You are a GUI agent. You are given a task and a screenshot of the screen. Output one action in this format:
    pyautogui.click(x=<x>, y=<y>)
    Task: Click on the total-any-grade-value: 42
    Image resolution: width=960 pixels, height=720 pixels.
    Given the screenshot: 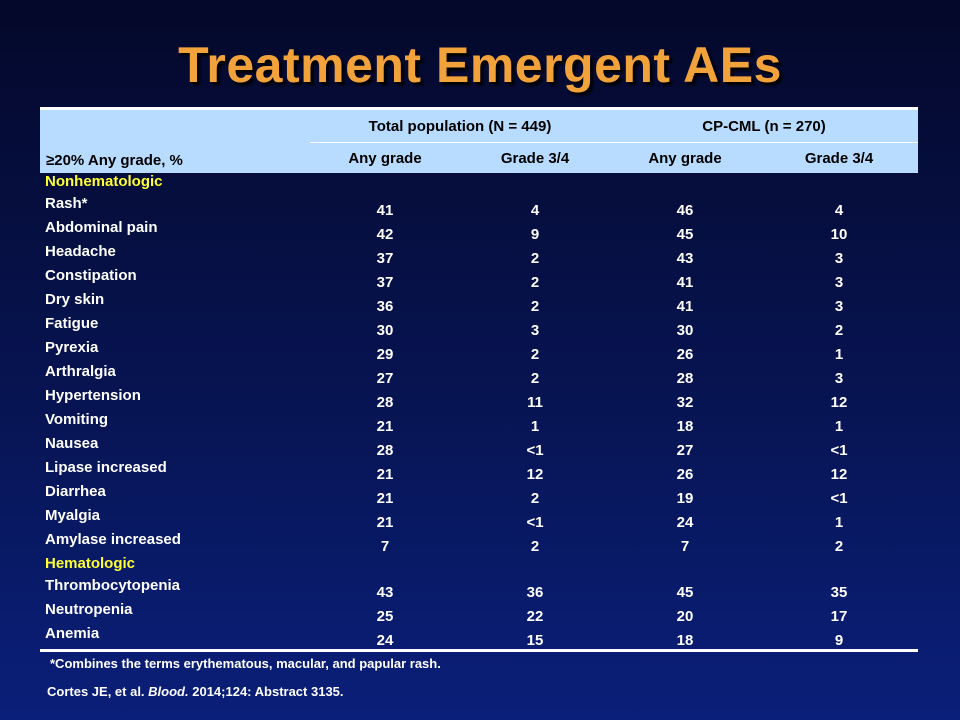 What is the action you would take?
    pyautogui.click(x=385, y=234)
    